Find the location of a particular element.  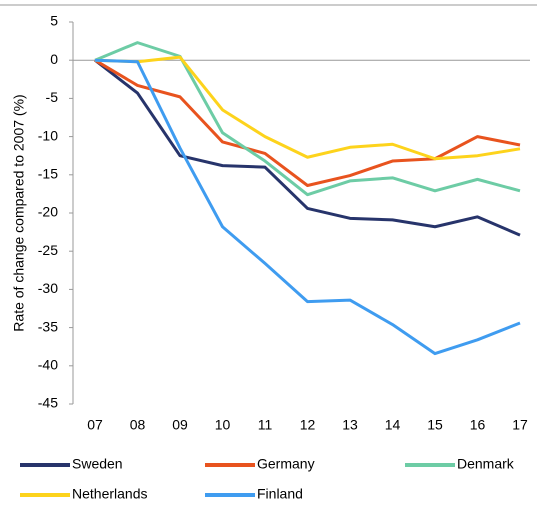

x-tick-label: 08 is located at coordinates (138, 425).